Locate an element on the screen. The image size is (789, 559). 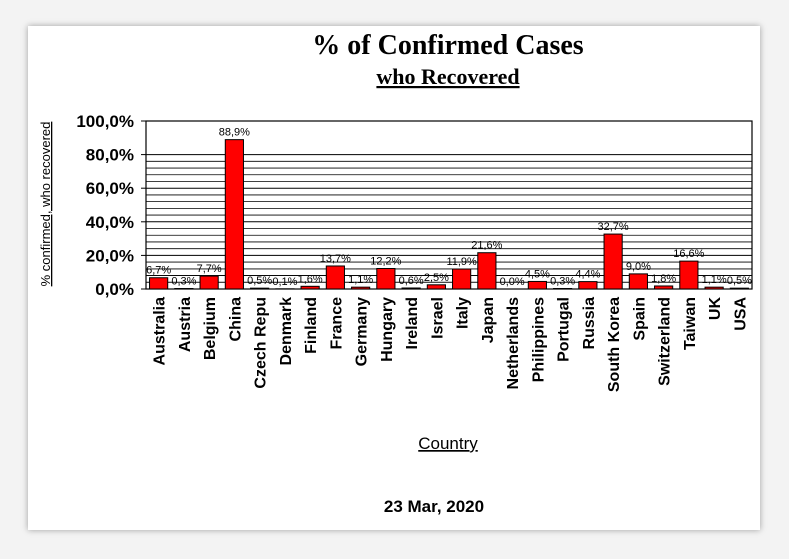
x-tick-label: China is located at coordinates (235, 319).